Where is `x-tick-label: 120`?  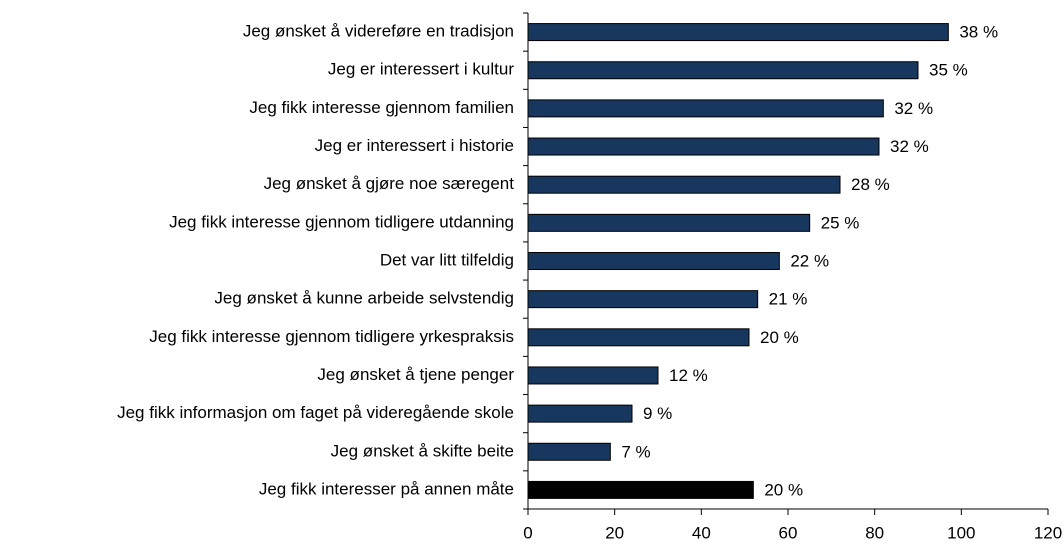
x-tick-label: 120 is located at coordinates (1048, 532).